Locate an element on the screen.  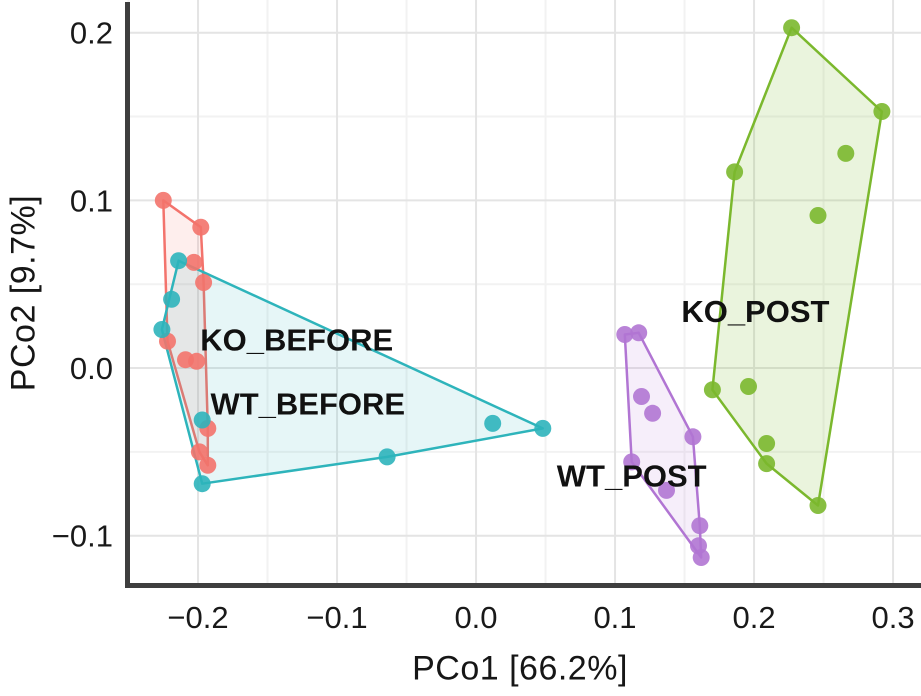
hull-wt_before is located at coordinates (352, 372).